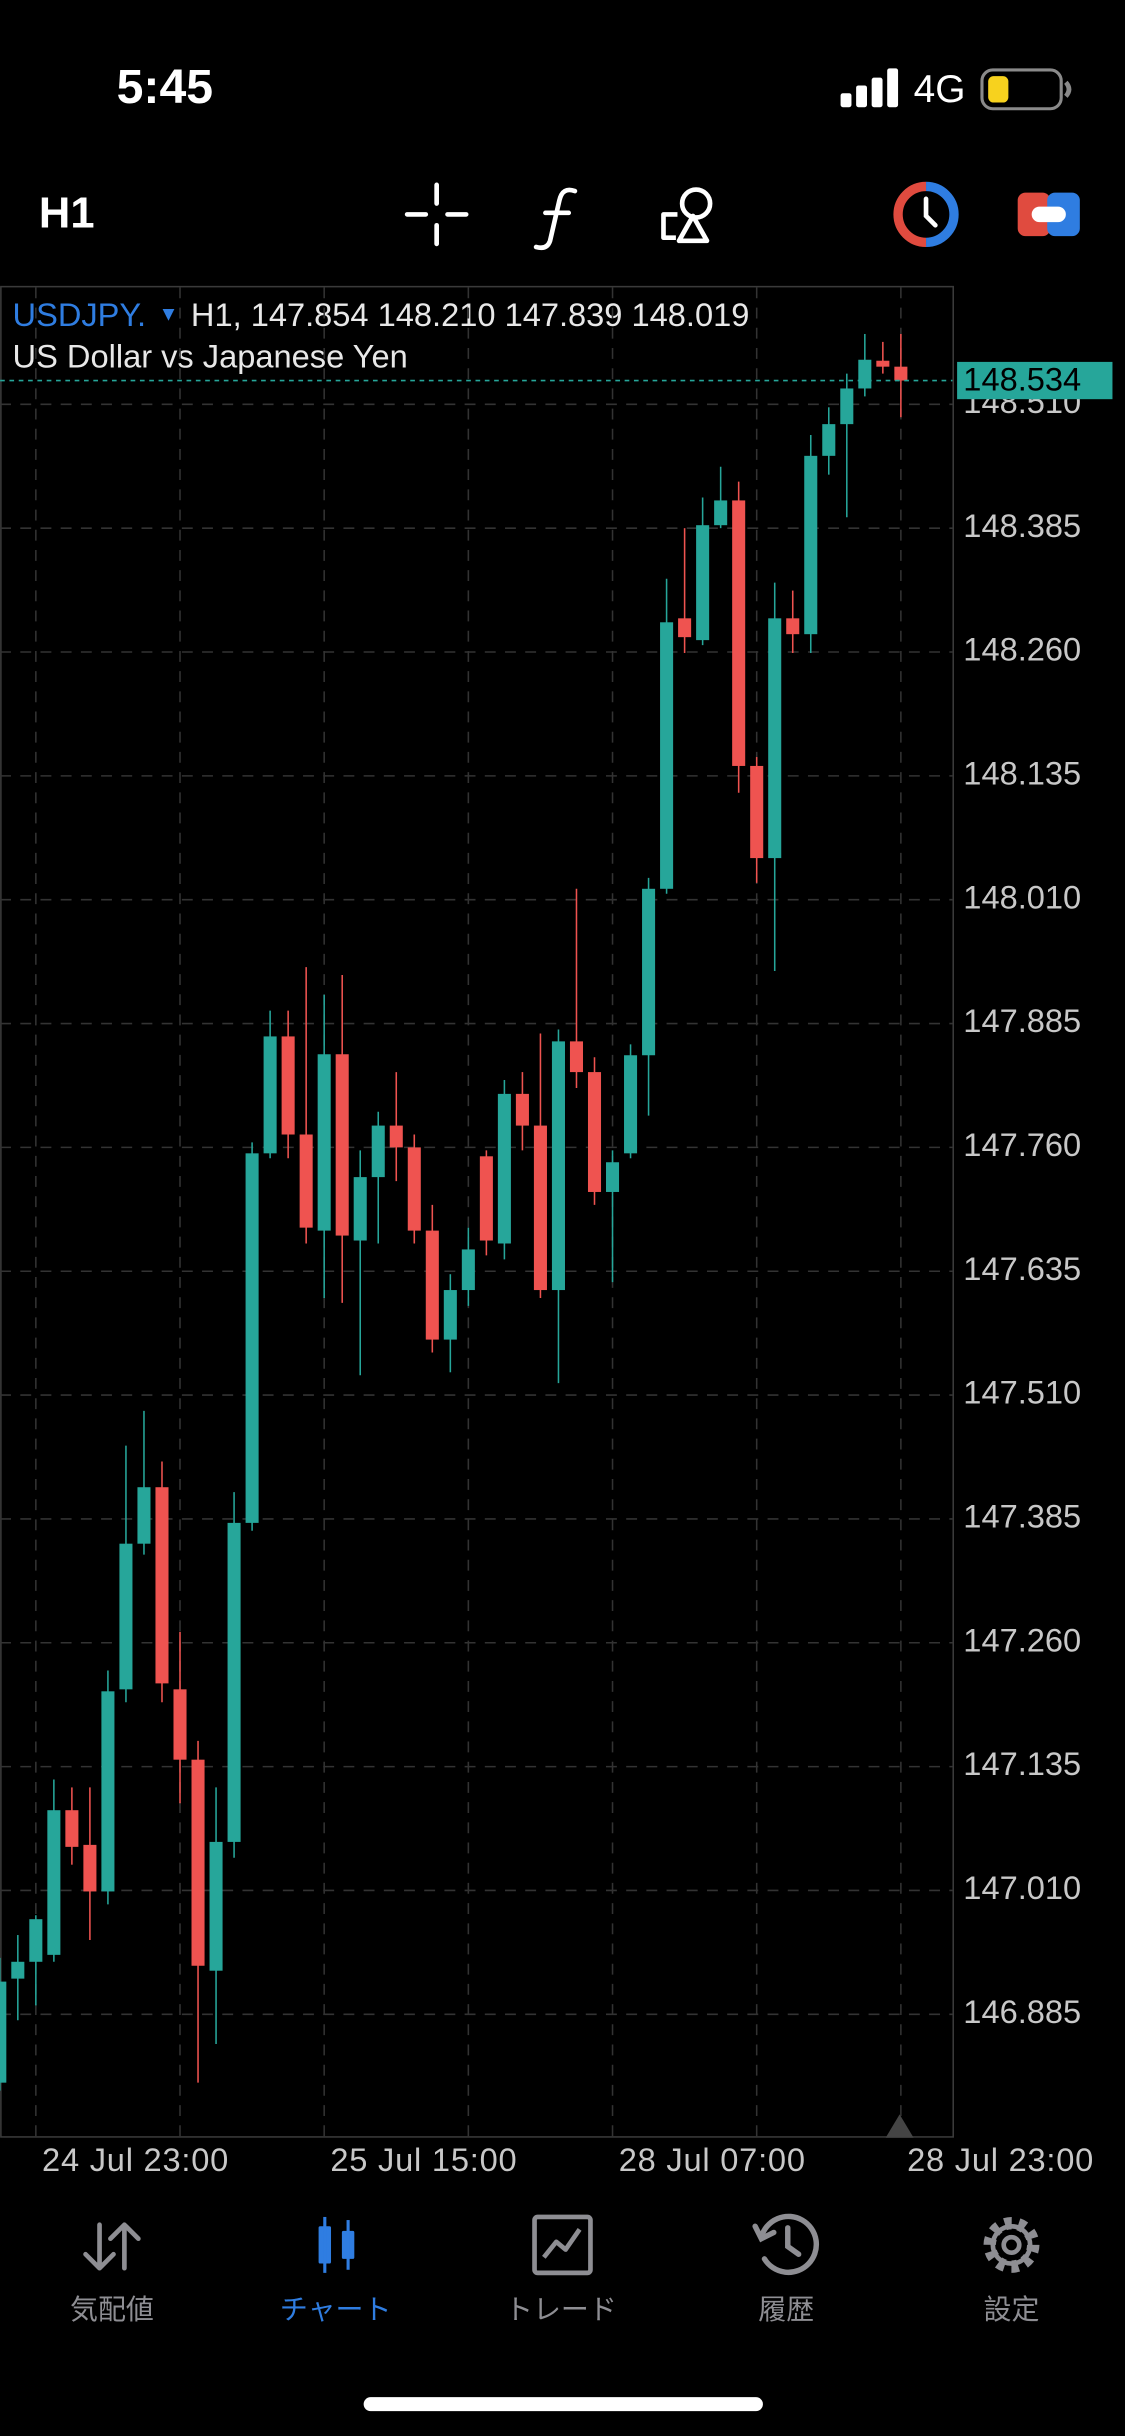  I want to click on one-click-trading-button, so click(1048, 214).